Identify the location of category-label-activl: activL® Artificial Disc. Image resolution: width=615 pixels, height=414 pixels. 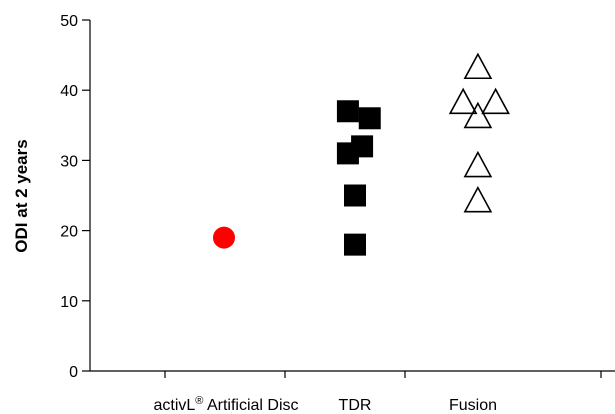
(225, 404).